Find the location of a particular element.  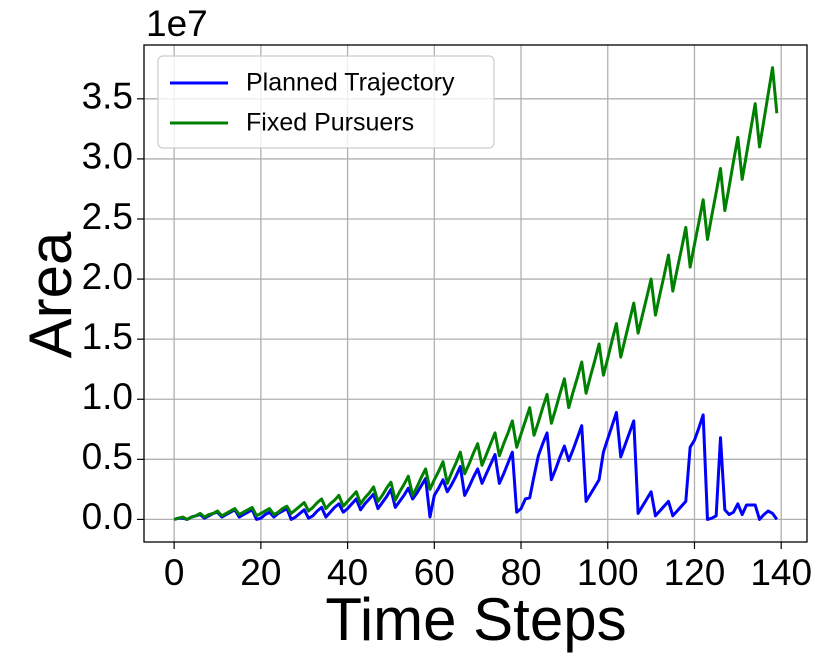

y-tick-label: 1.5 is located at coordinates (107, 336).